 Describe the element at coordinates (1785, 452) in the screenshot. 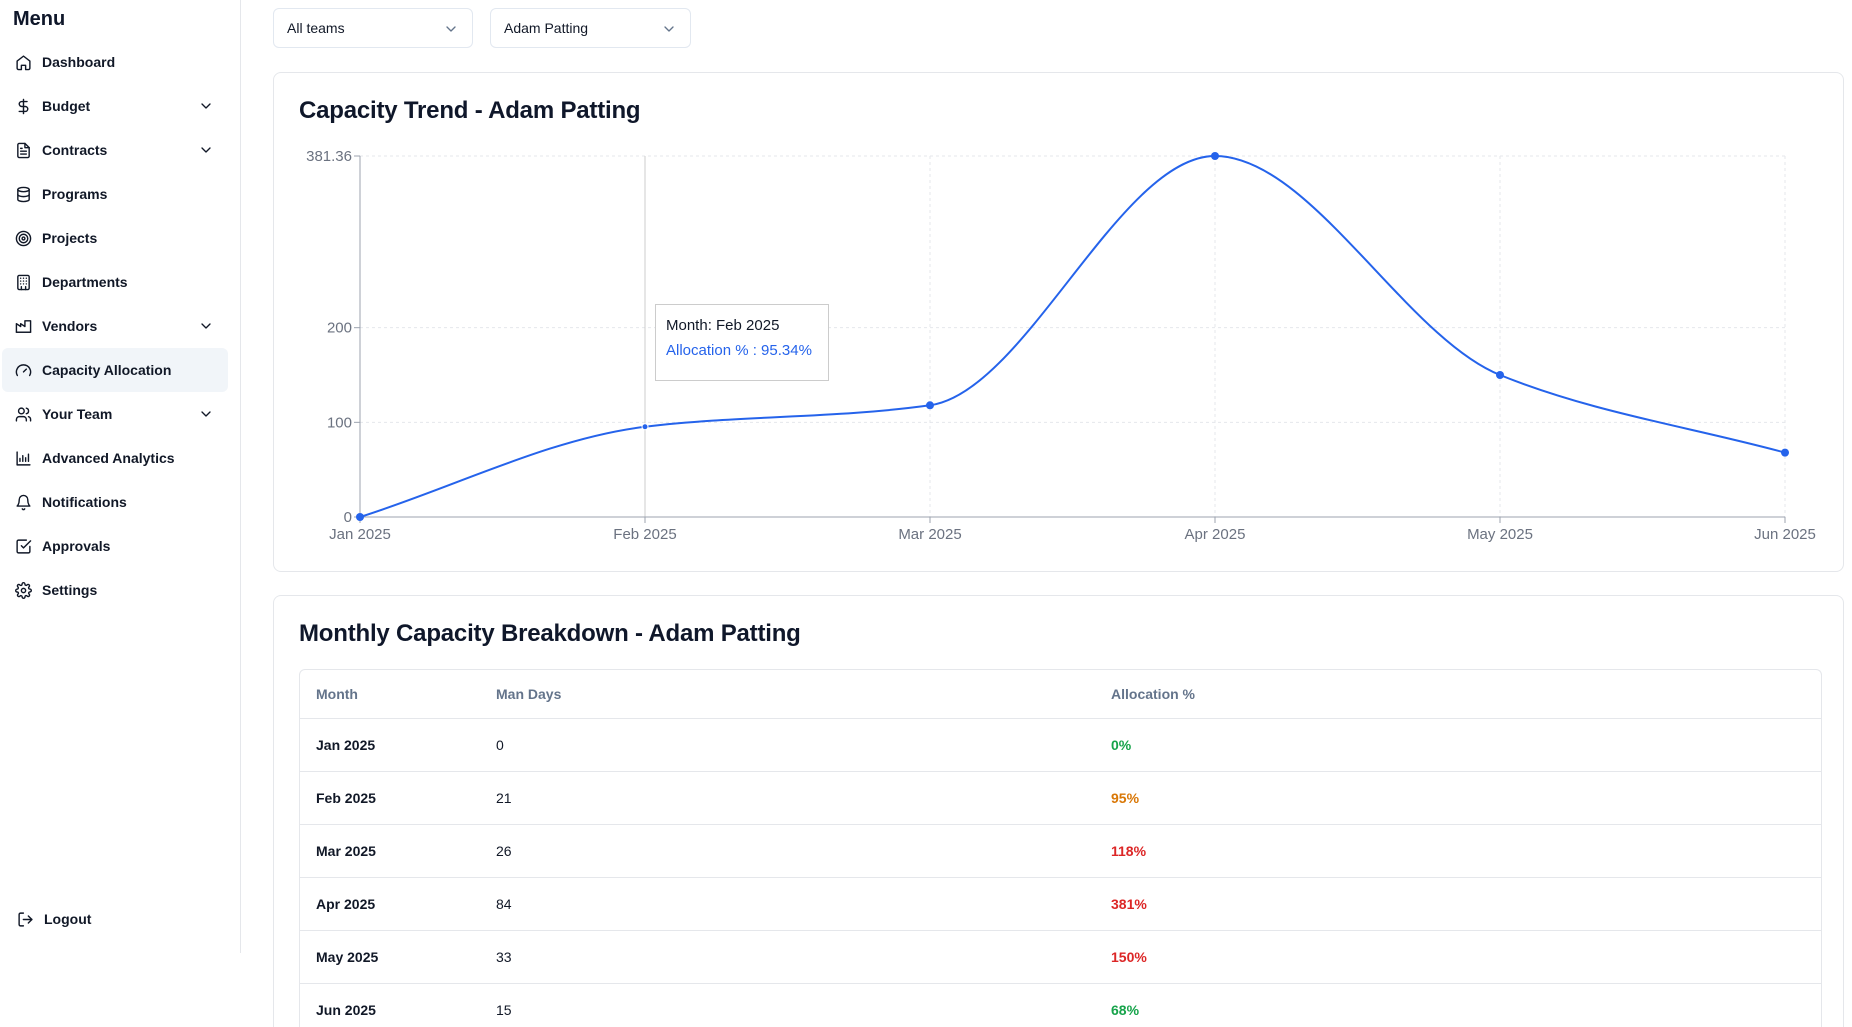

I see `data-point-jun-2025` at that location.